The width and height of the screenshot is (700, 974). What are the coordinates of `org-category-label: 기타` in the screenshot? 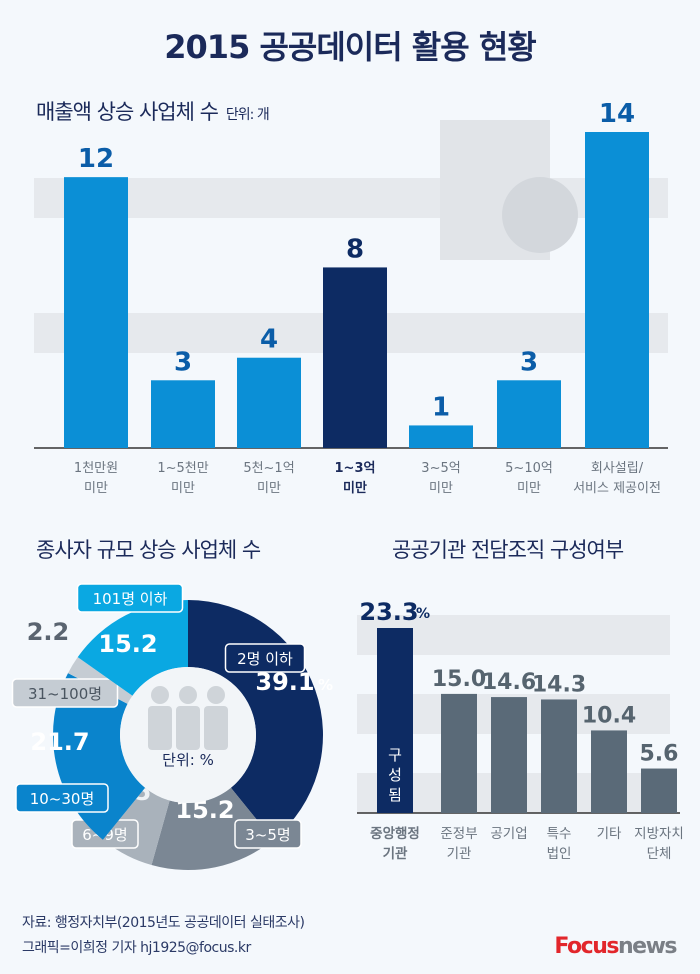 It's located at (609, 834).